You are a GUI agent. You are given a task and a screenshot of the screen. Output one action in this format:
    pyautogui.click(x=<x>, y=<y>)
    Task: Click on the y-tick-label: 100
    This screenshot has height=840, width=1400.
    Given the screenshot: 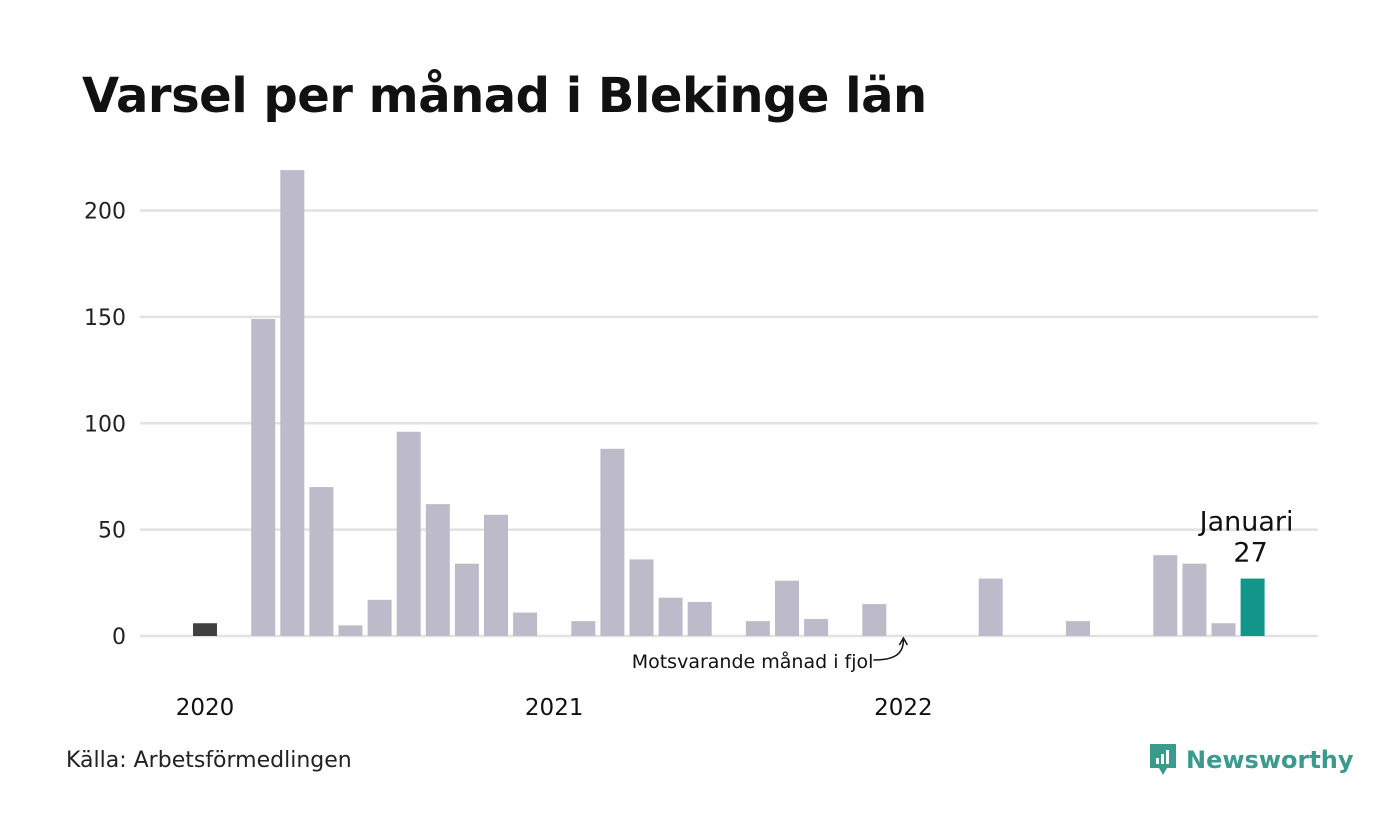 What is the action you would take?
    pyautogui.click(x=105, y=424)
    